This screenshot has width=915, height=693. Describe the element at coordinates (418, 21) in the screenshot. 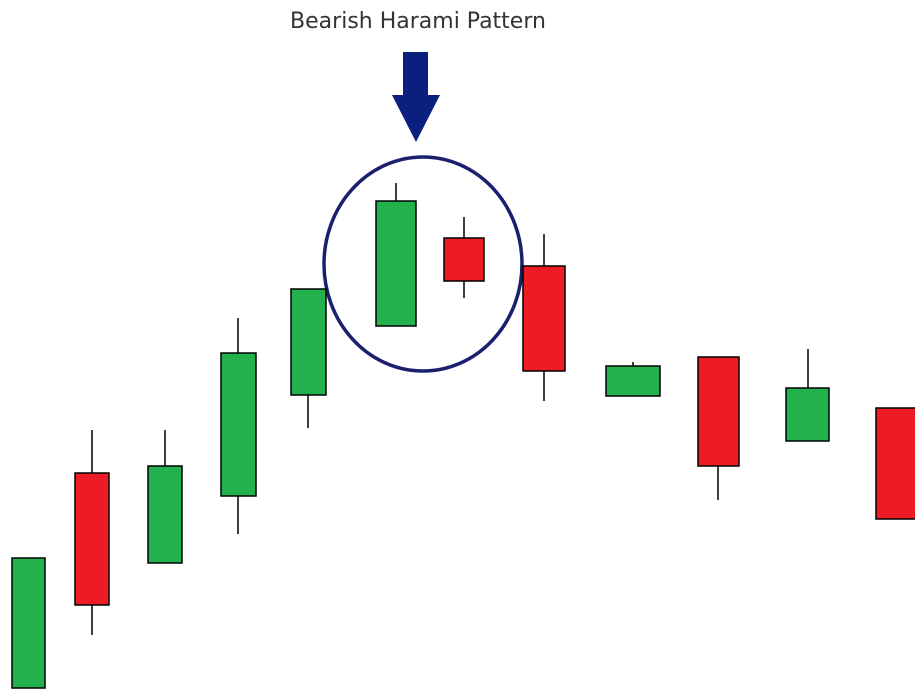

I see `title: Bearish Harami Pattern` at that location.